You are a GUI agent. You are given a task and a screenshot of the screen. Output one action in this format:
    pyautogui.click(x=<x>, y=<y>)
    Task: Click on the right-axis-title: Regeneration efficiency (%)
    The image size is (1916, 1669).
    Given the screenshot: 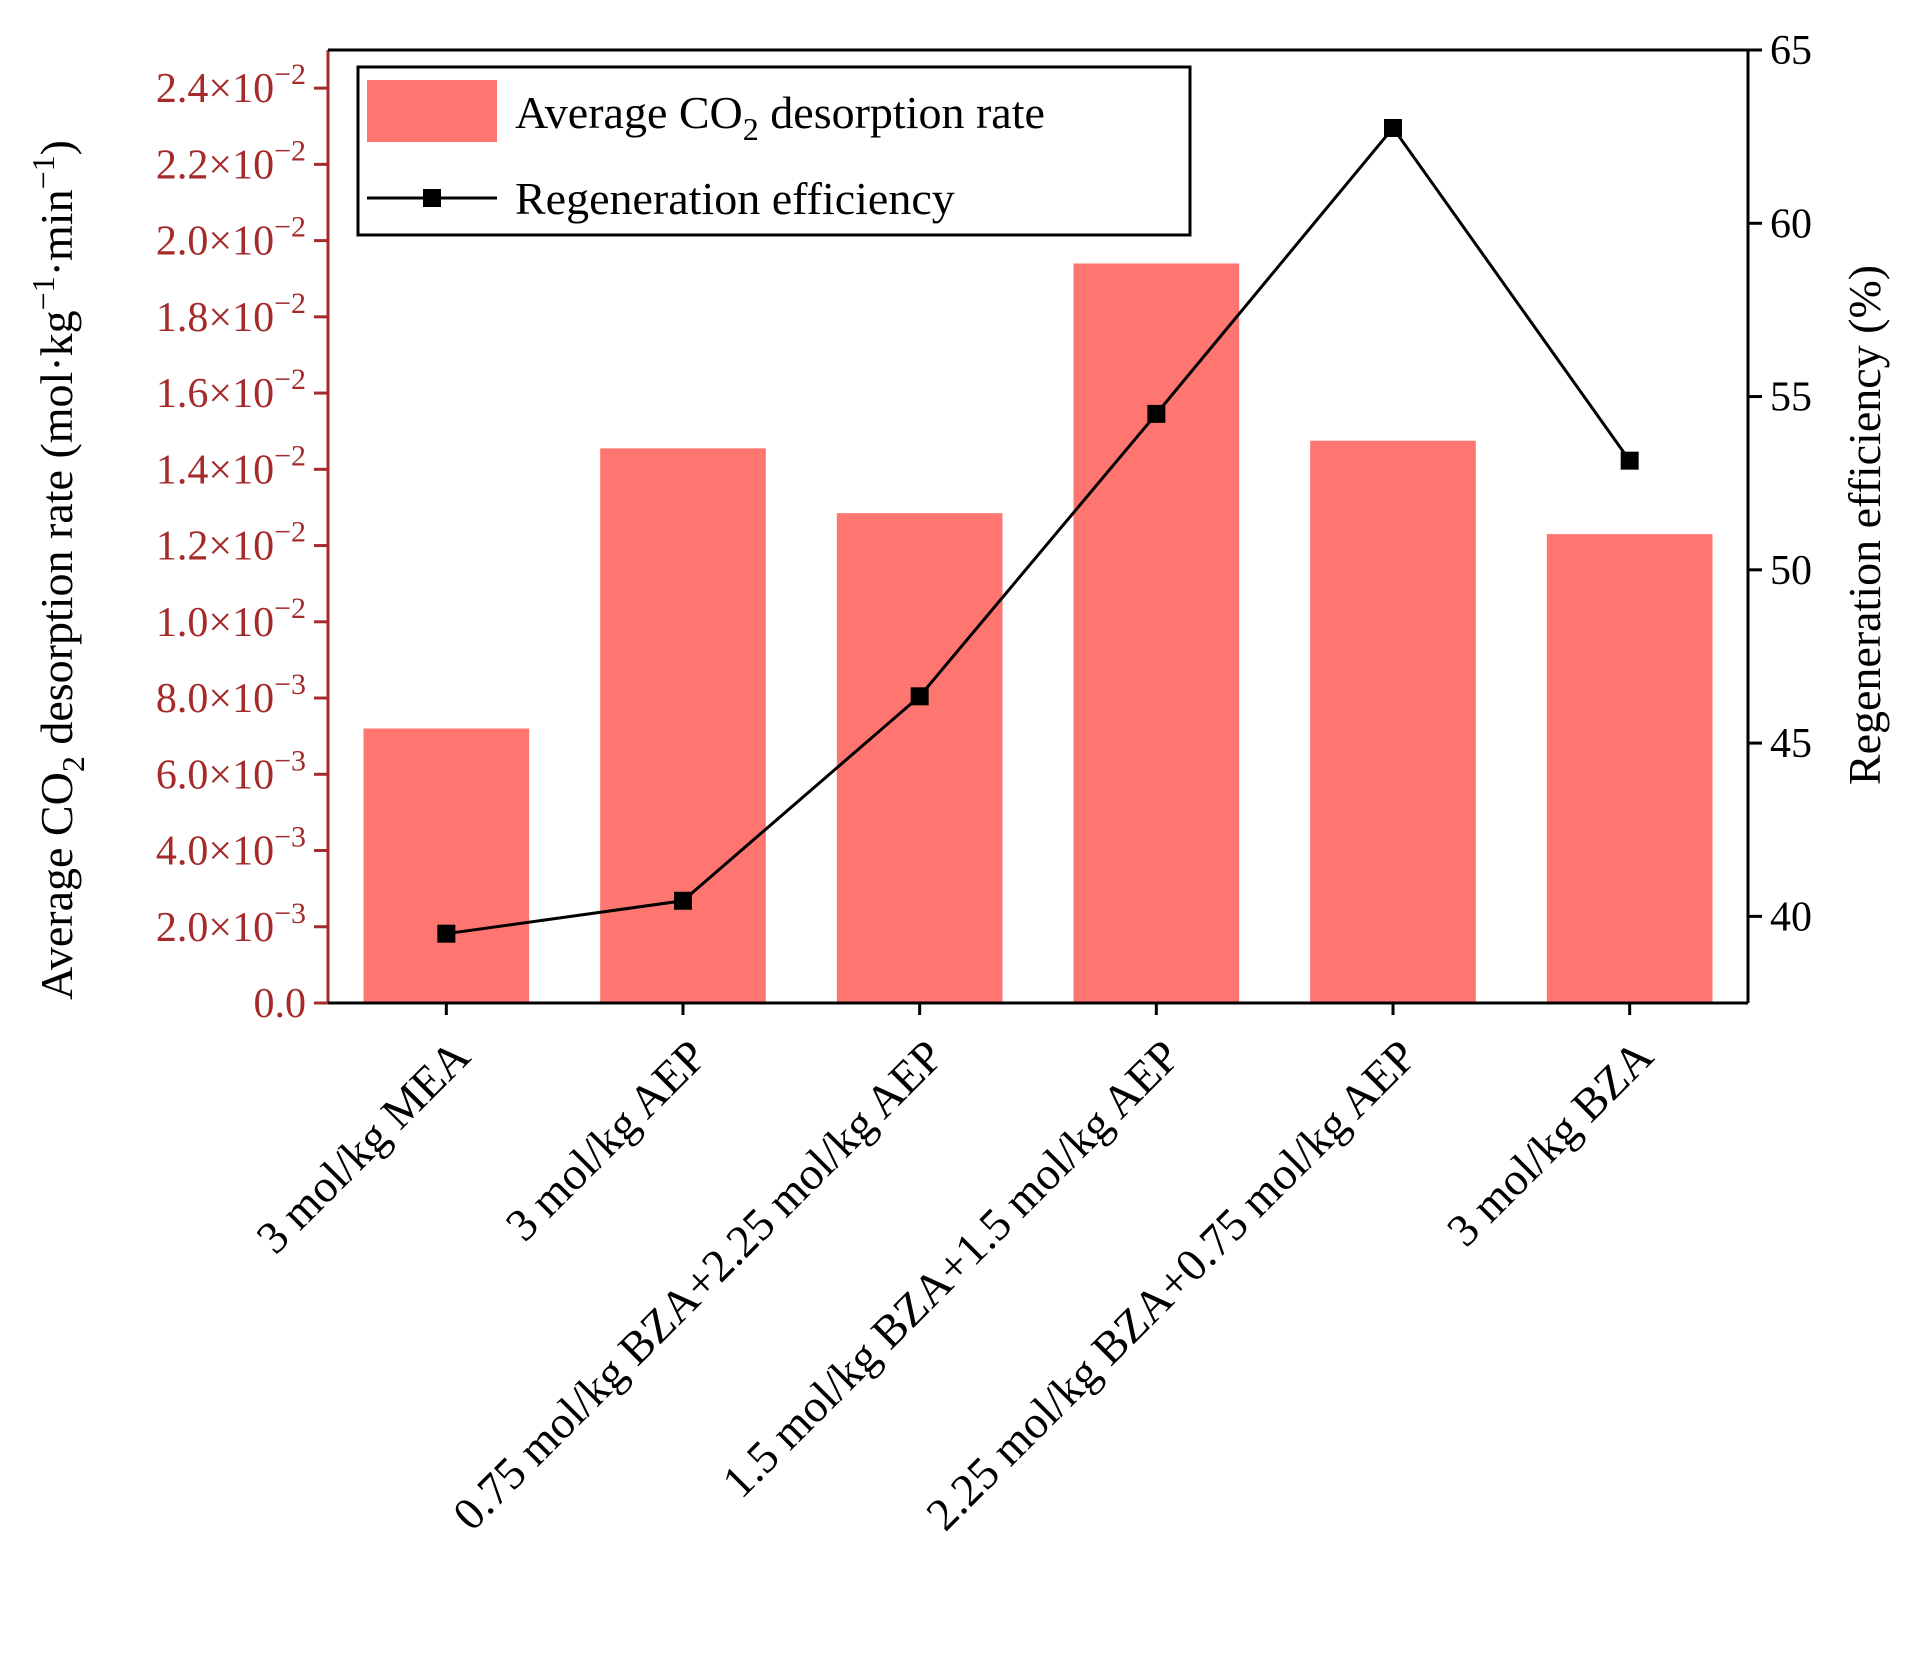 What is the action you would take?
    pyautogui.click(x=1864, y=525)
    